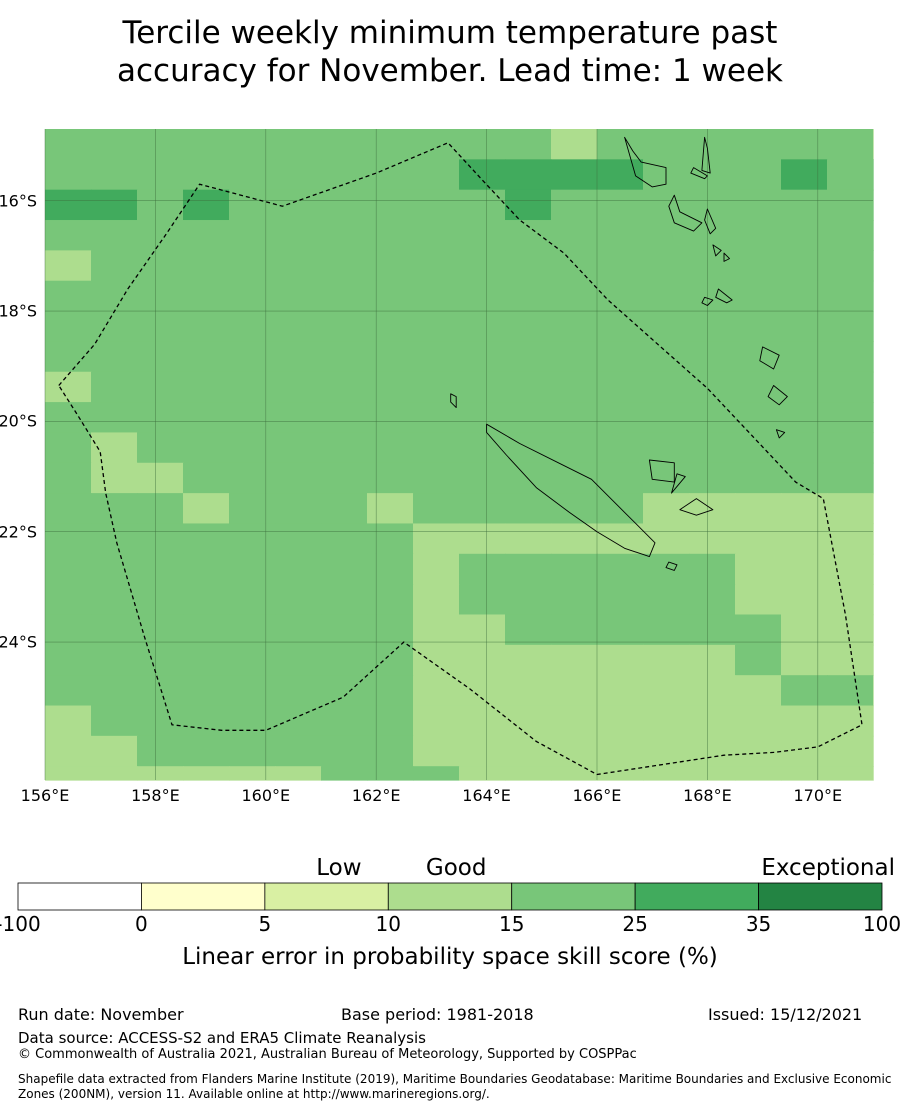 The width and height of the screenshot is (900, 1110). What do you see at coordinates (818, 795) in the screenshot?
I see `longitude-label: 170°E` at bounding box center [818, 795].